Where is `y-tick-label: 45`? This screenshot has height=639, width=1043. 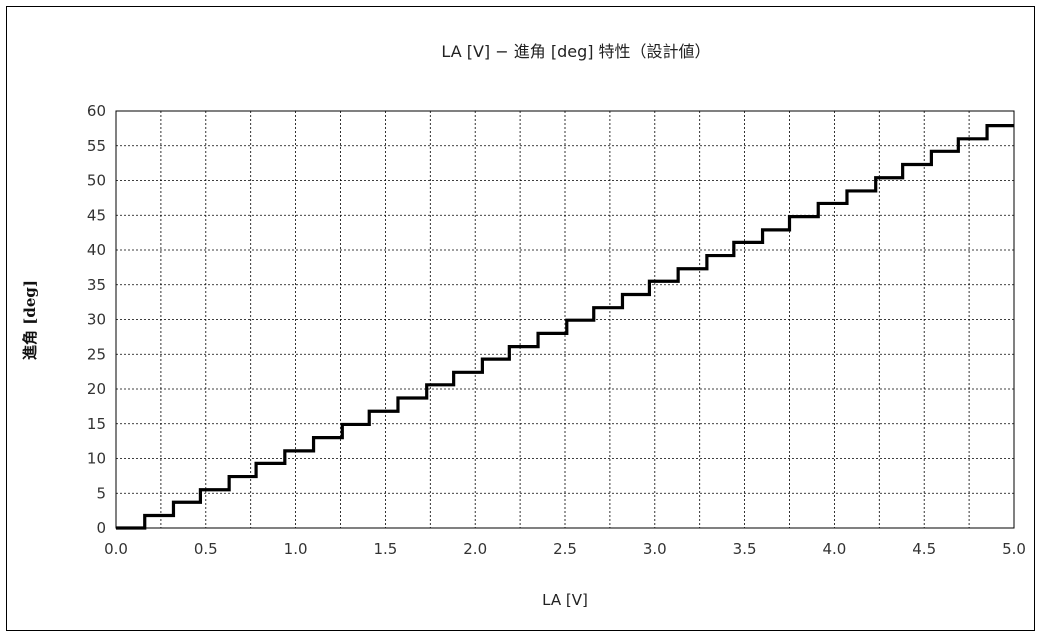 y-tick-label: 45 is located at coordinates (96, 215).